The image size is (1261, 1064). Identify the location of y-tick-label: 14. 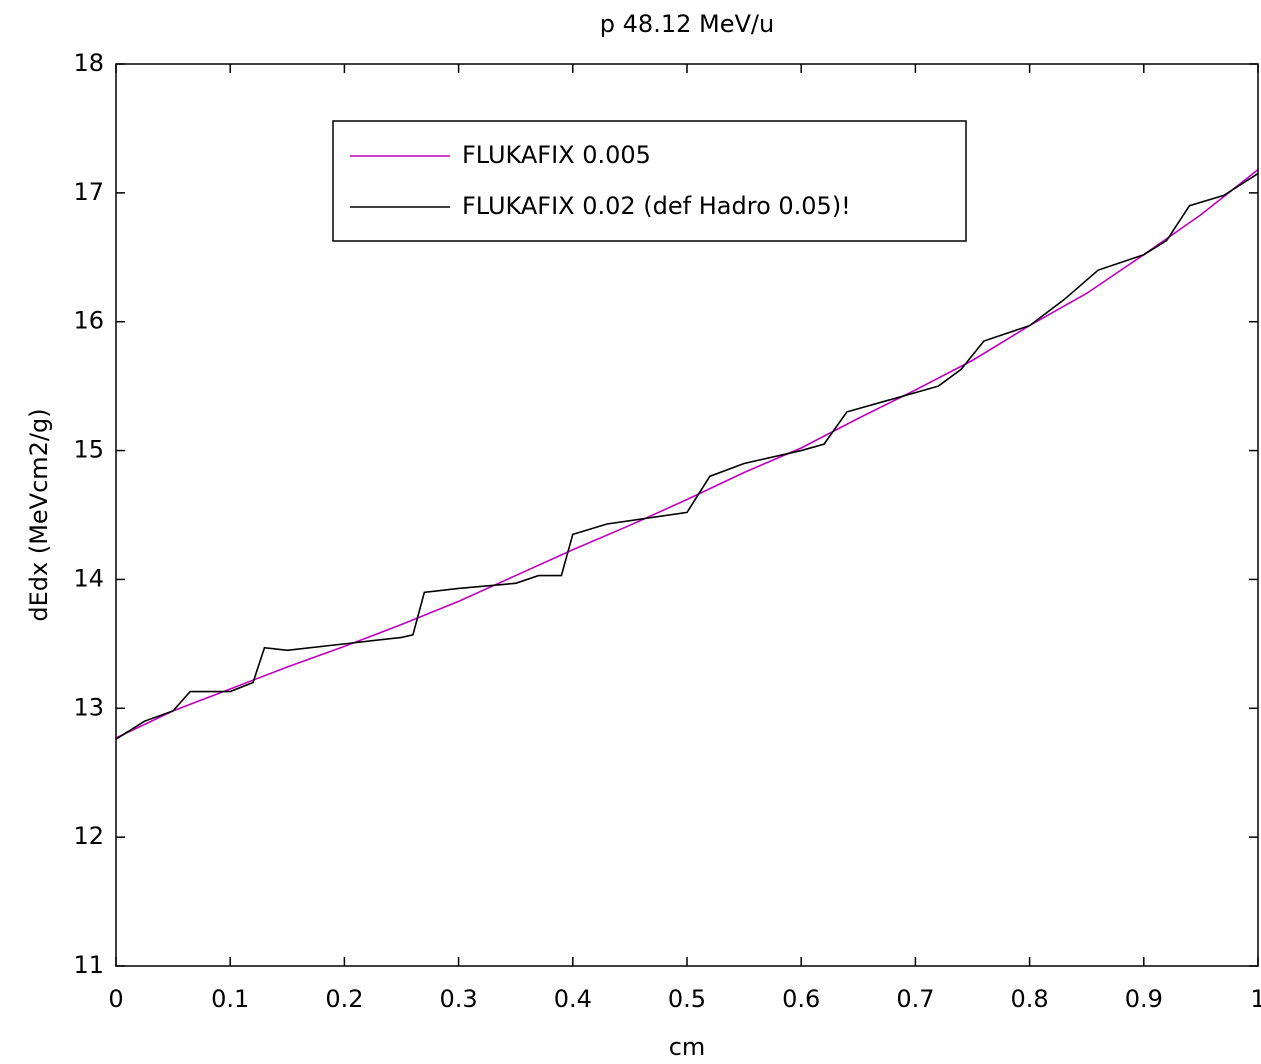
(88, 578).